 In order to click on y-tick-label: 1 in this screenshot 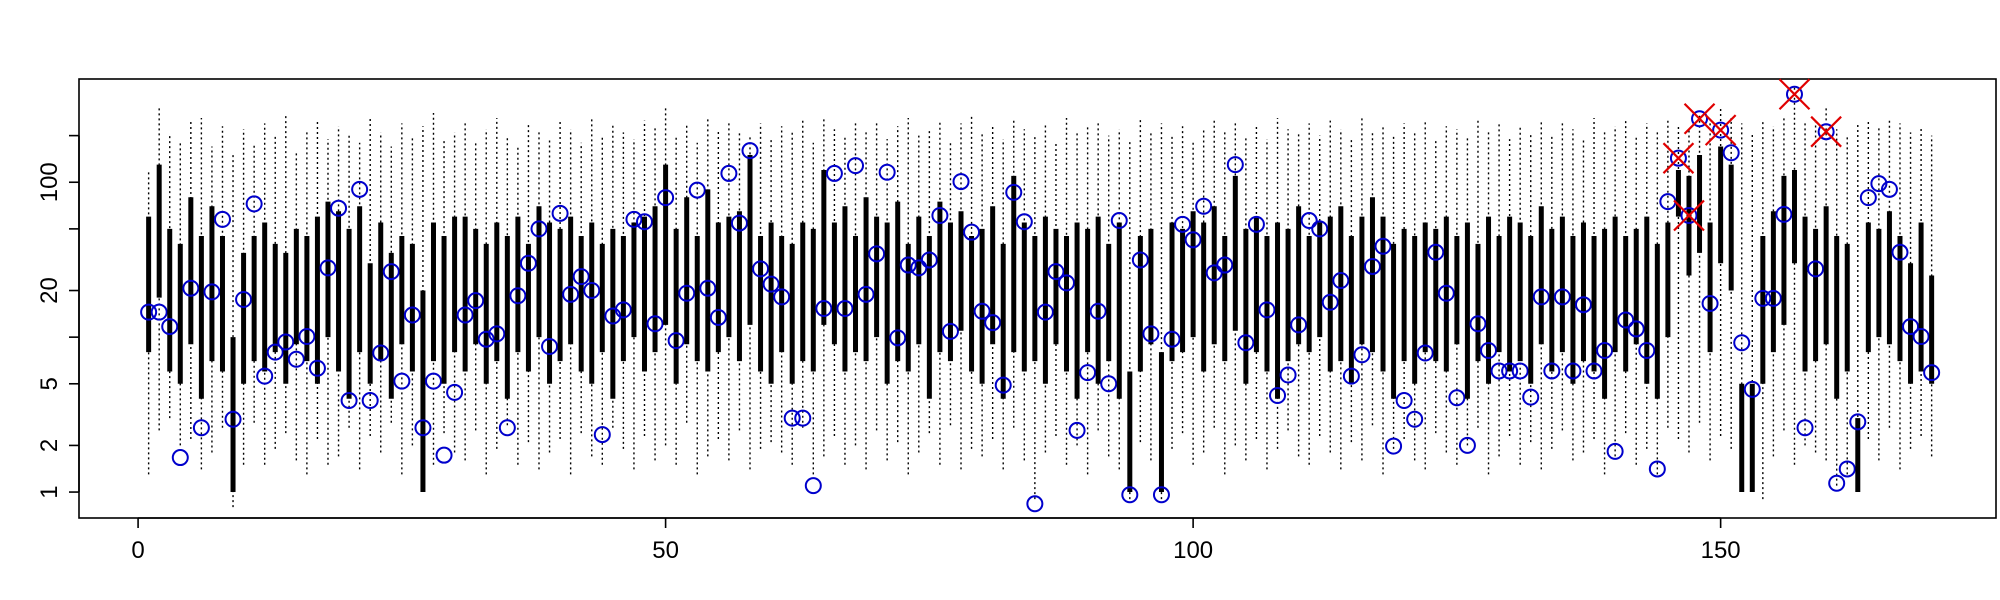, I will do `click(49, 491)`.